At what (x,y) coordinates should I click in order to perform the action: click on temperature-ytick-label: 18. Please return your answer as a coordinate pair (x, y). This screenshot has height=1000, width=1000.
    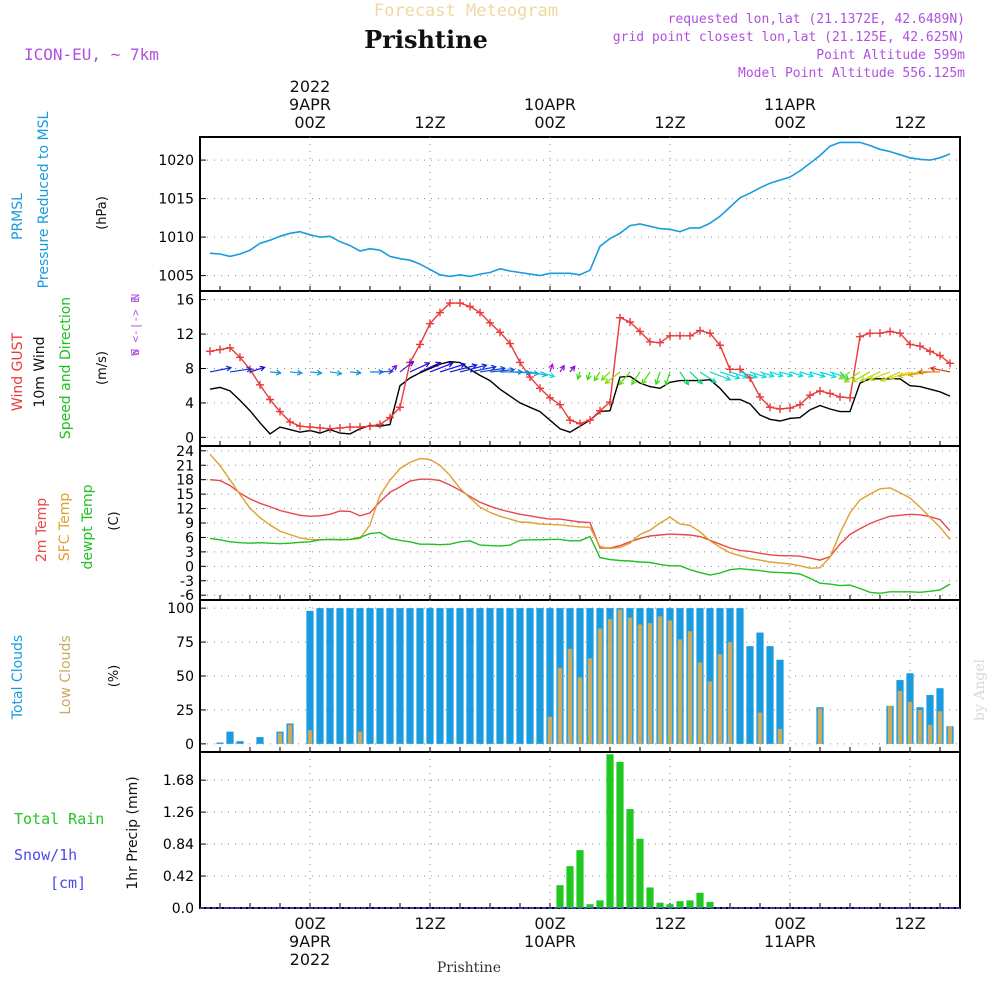
    Looking at the image, I should click on (185, 481).